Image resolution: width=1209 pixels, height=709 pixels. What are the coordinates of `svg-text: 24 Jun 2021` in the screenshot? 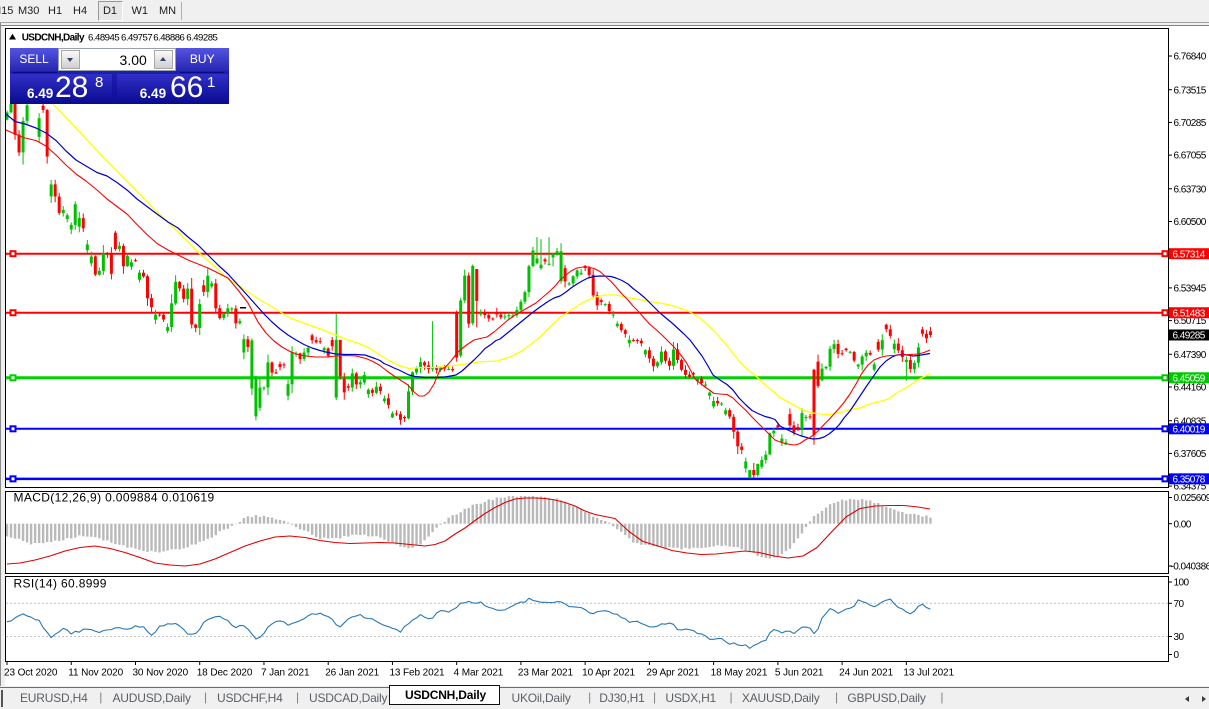 It's located at (866, 673).